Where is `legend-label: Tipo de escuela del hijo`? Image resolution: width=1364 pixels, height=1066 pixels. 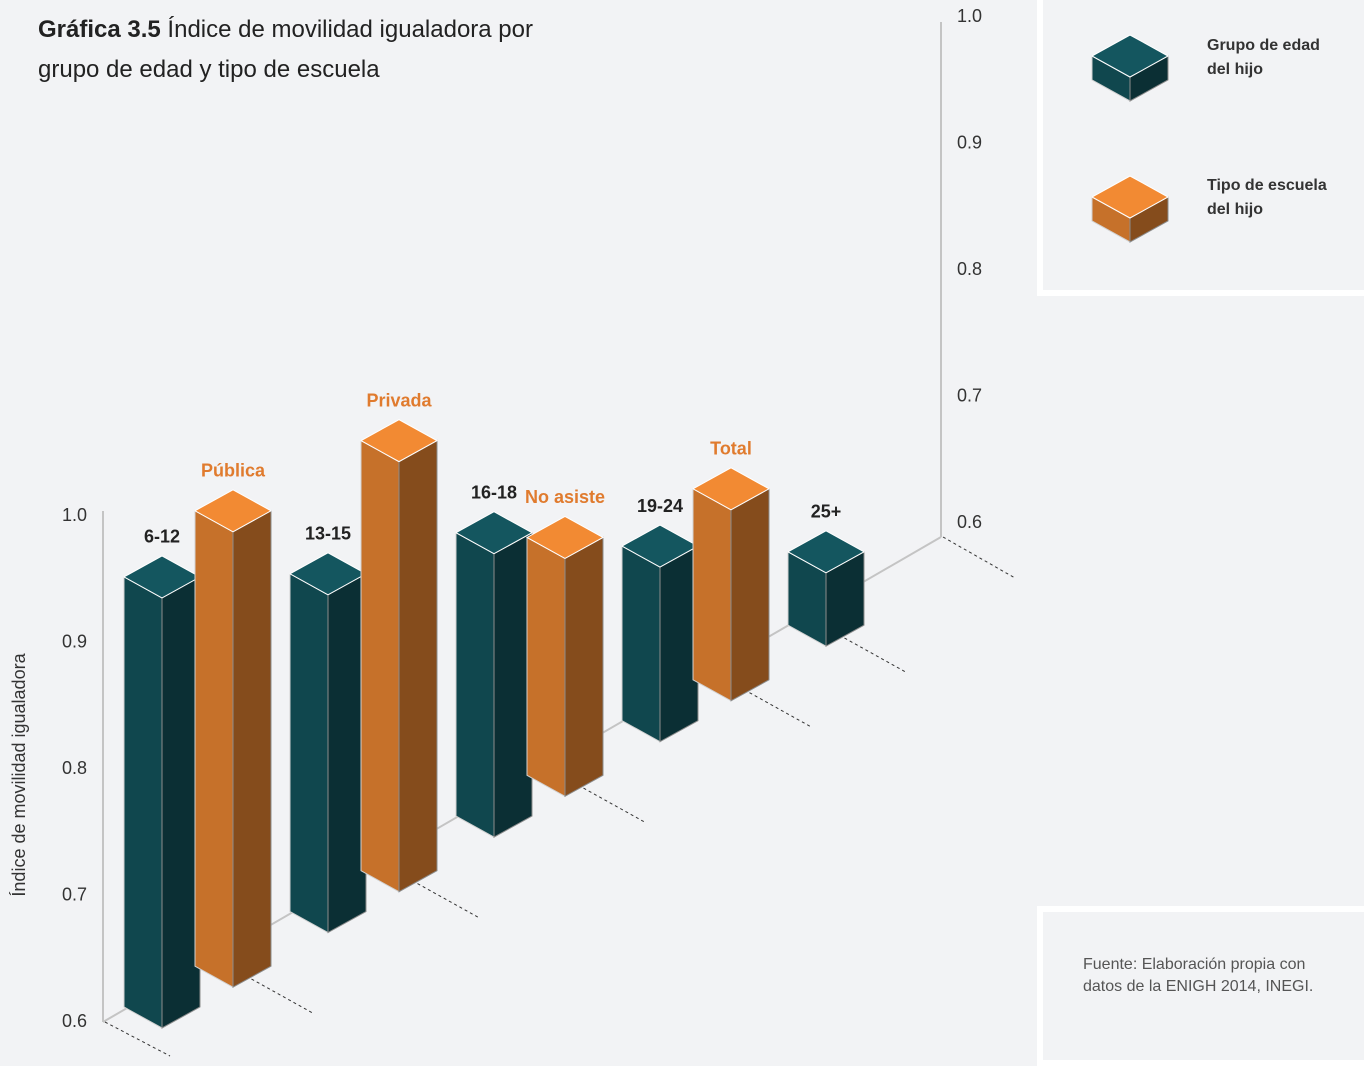
legend-label: Tipo de escuela del hijo is located at coordinates (1267, 197).